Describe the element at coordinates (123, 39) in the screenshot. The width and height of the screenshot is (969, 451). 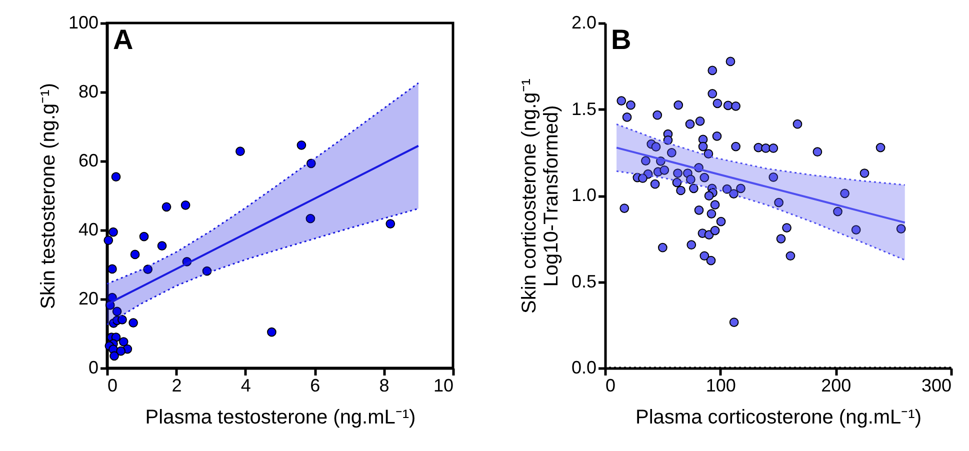
I see `annotation: A` at that location.